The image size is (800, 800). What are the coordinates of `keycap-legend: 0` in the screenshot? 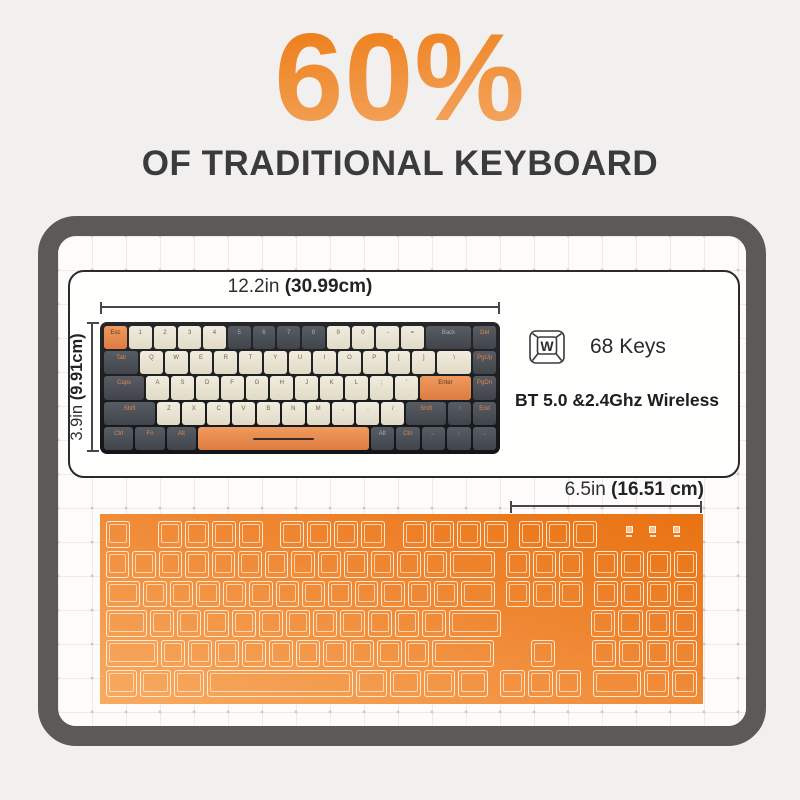 It's located at (363, 333).